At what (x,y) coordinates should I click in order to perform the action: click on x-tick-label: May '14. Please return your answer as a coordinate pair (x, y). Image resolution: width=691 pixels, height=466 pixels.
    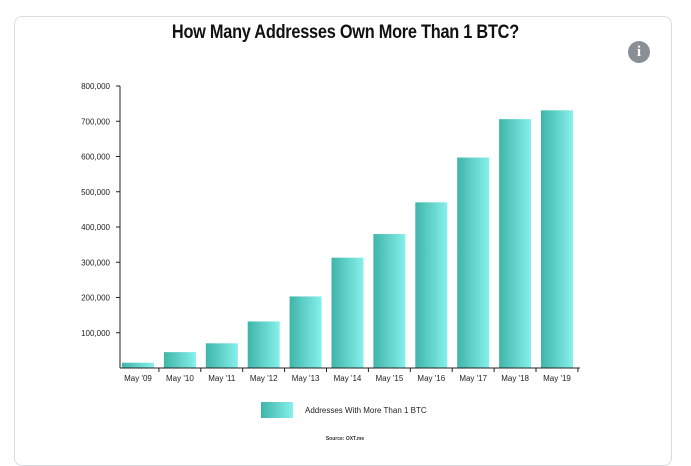
    Looking at the image, I should click on (348, 378).